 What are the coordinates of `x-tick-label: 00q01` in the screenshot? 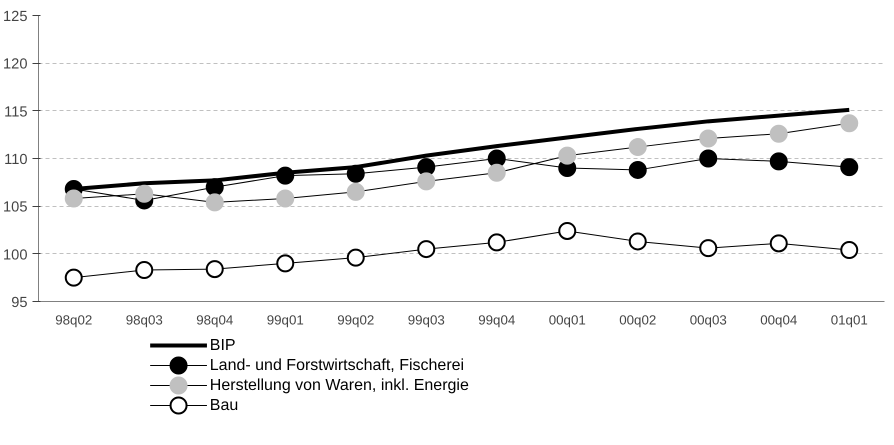 It's located at (567, 320).